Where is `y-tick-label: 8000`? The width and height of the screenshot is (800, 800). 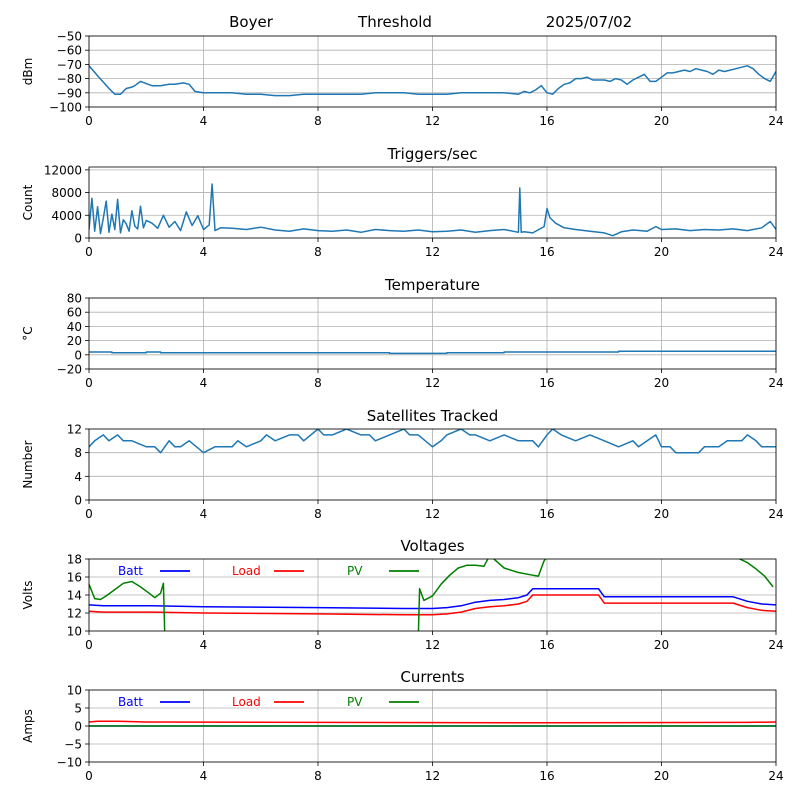 y-tick-label: 8000 is located at coordinates (66, 193).